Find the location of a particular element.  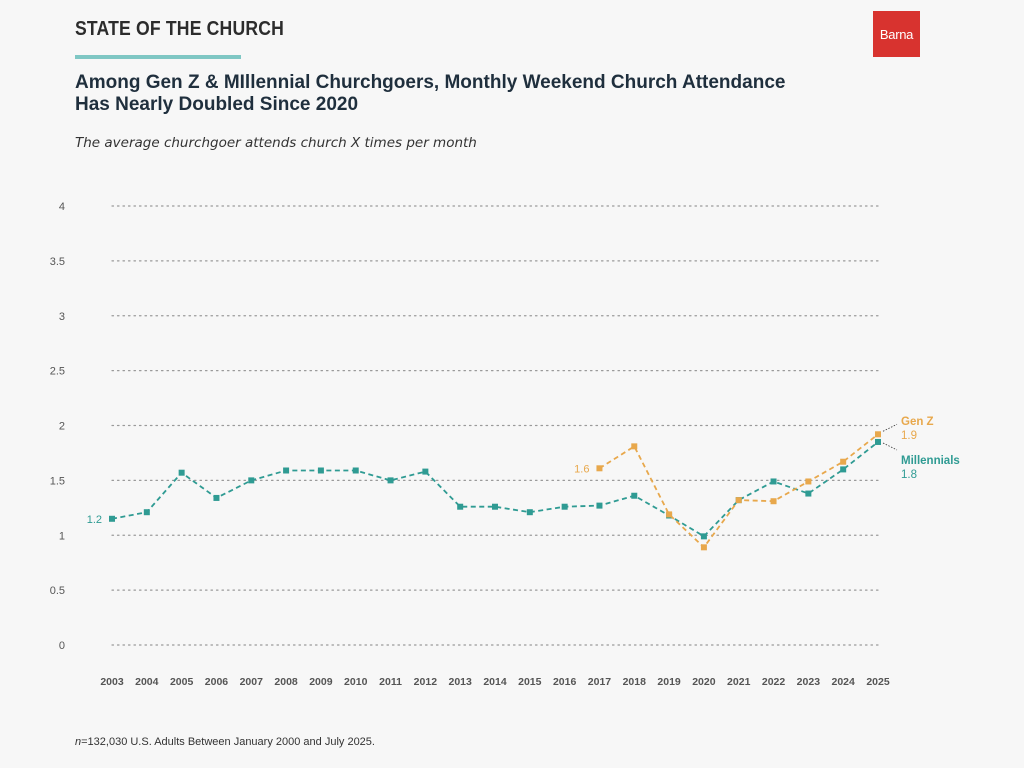

millennials-line is located at coordinates (495, 489).